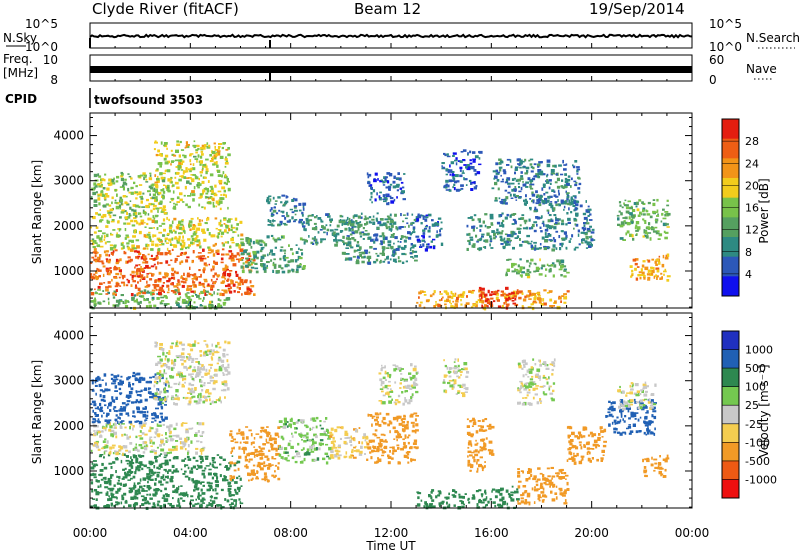 The width and height of the screenshot is (800, 554). I want to click on power-y-tick-label: 1000, so click(68, 271).